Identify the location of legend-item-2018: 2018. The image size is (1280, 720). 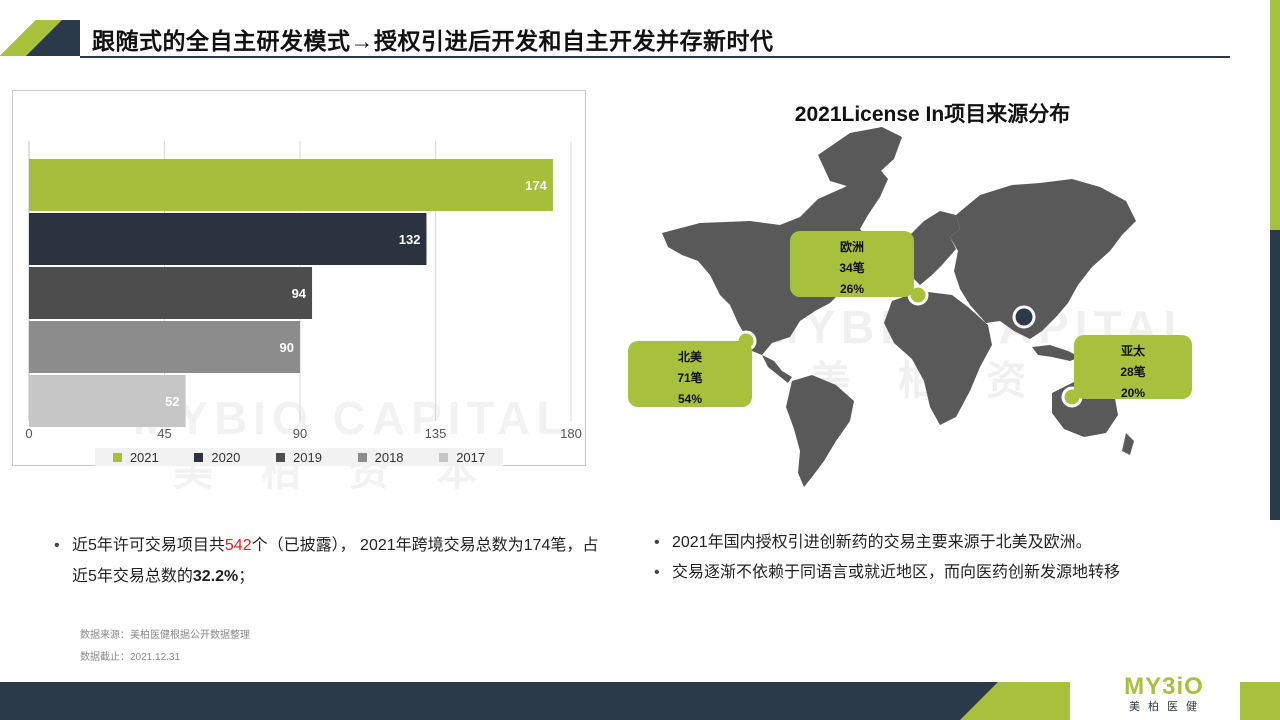
(380, 457).